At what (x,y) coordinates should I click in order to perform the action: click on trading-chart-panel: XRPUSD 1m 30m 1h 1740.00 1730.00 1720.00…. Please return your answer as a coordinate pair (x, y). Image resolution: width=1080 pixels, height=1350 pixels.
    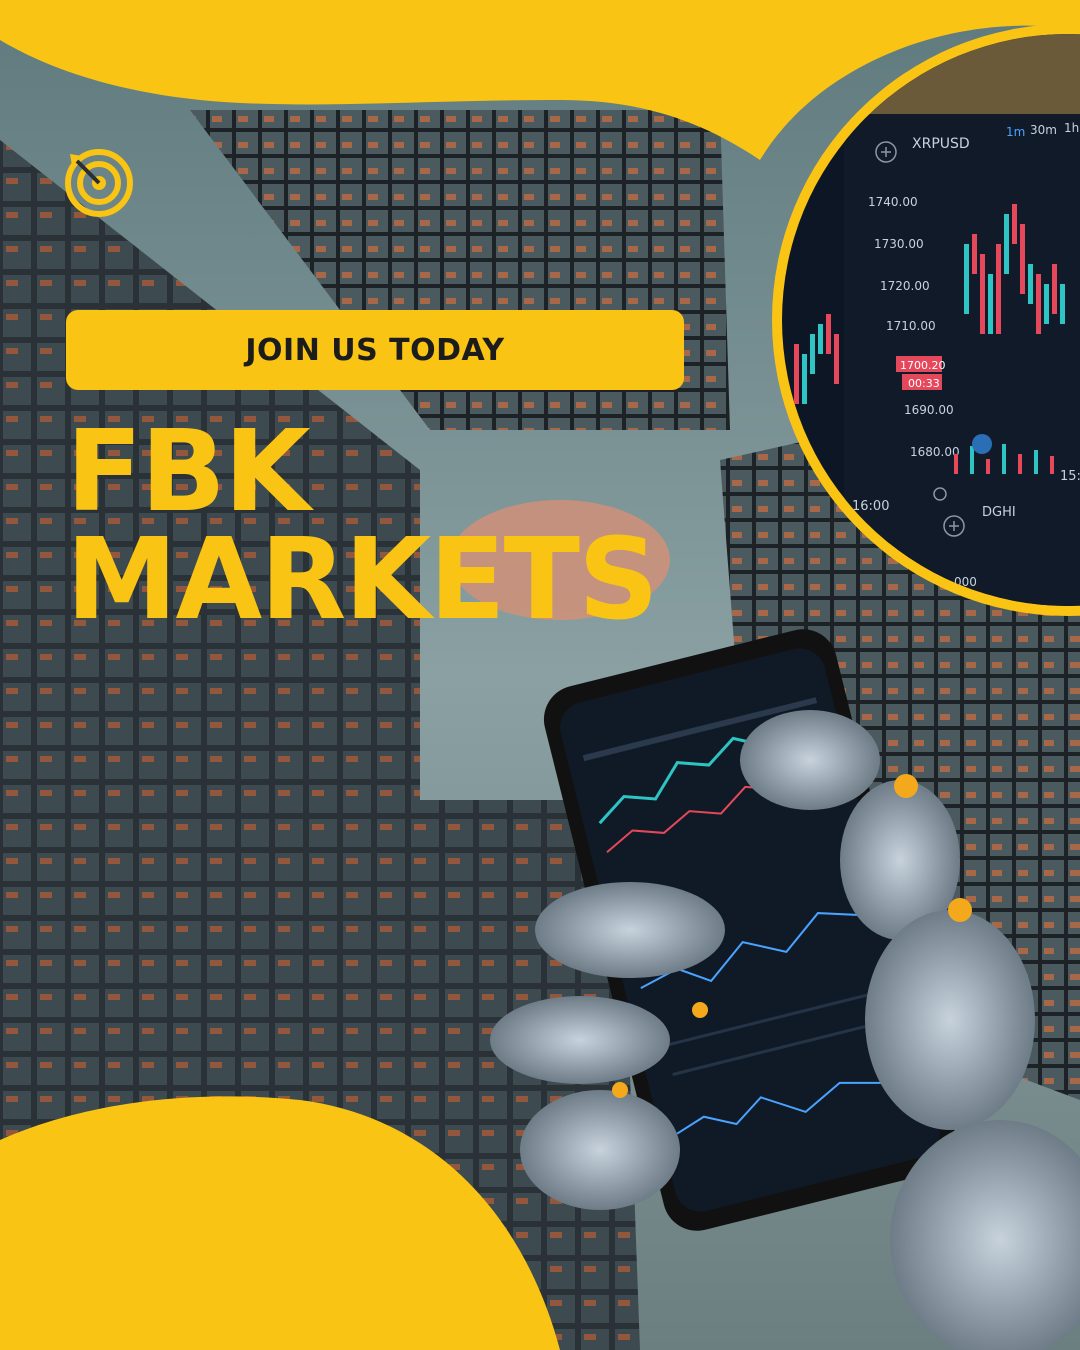
    Looking at the image, I should click on (926, 320).